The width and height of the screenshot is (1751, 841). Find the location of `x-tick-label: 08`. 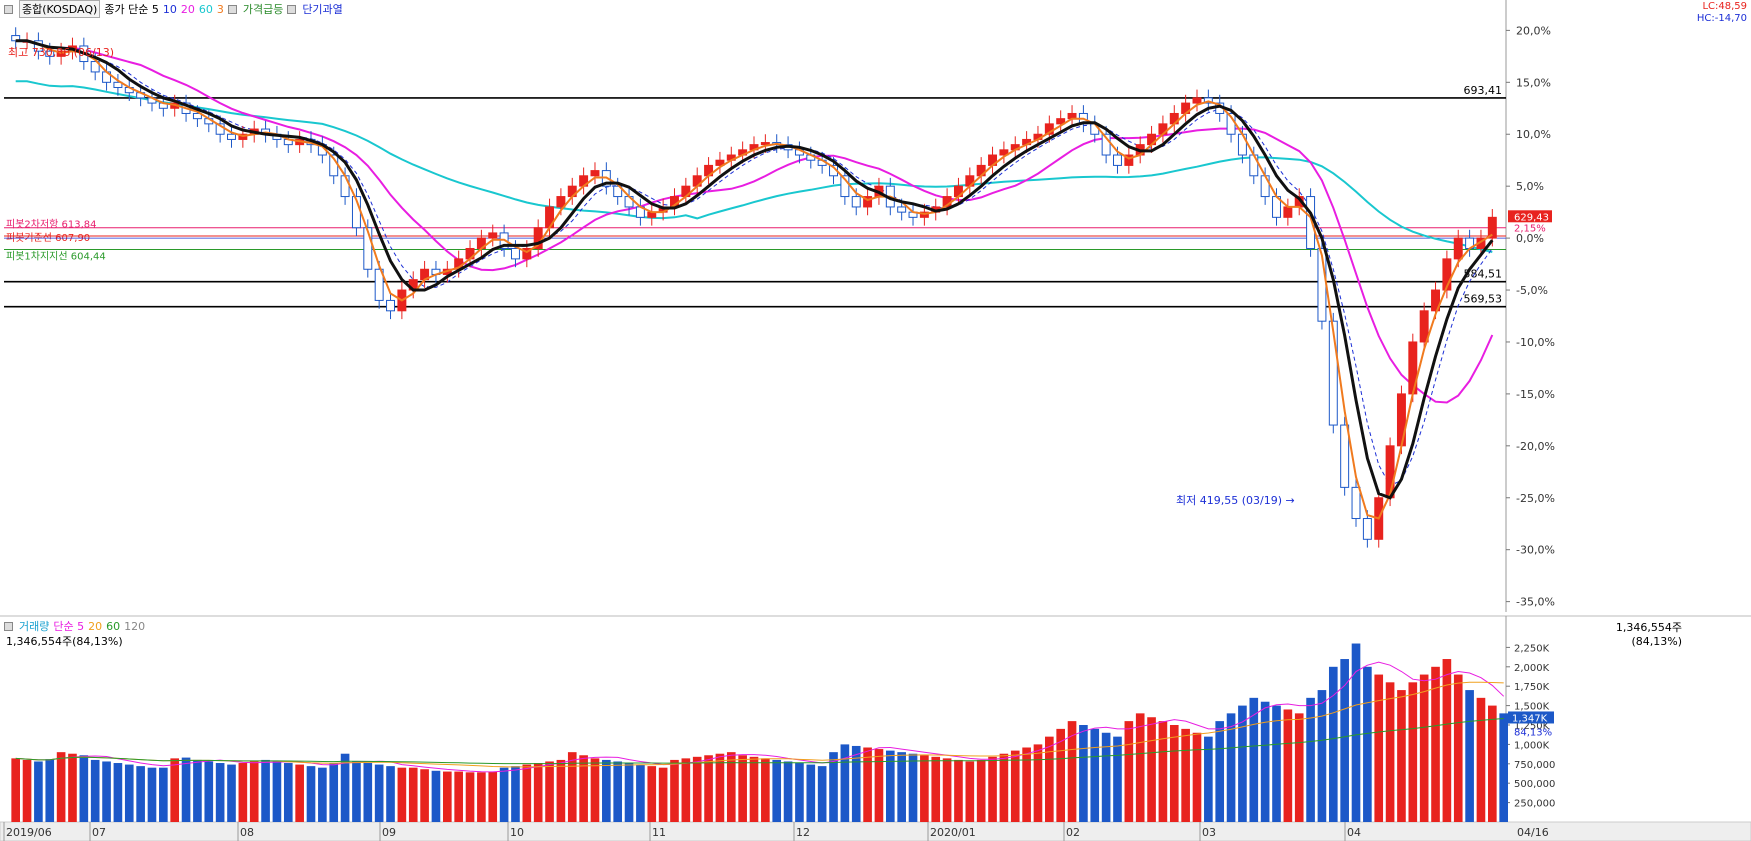

x-tick-label: 08 is located at coordinates (247, 832).